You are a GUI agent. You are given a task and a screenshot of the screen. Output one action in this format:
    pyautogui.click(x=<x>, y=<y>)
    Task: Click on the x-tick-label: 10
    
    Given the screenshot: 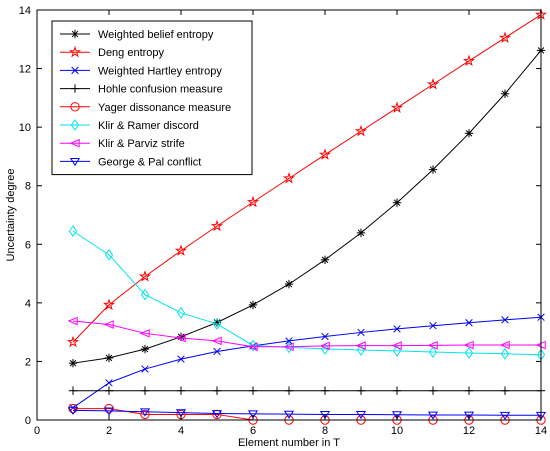 What is the action you would take?
    pyautogui.click(x=397, y=431)
    